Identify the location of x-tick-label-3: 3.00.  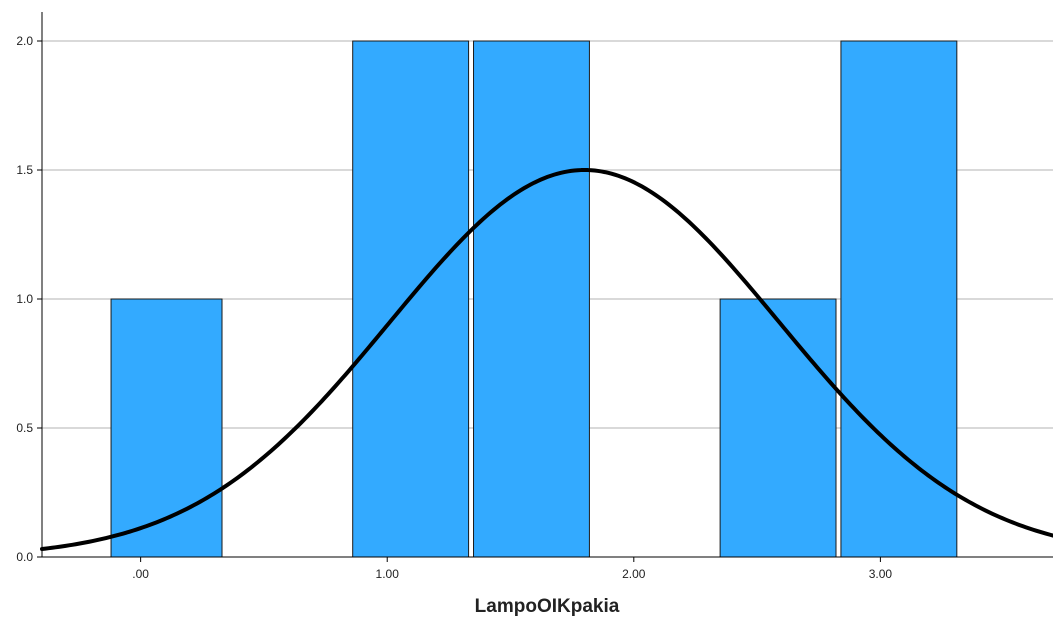
(881, 574).